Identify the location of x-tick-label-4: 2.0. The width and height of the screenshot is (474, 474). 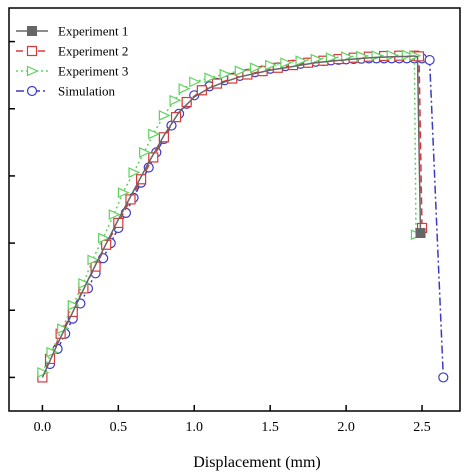
(346, 427).